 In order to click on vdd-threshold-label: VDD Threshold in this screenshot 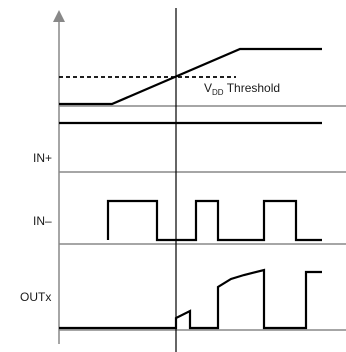, I will do `click(242, 89)`.